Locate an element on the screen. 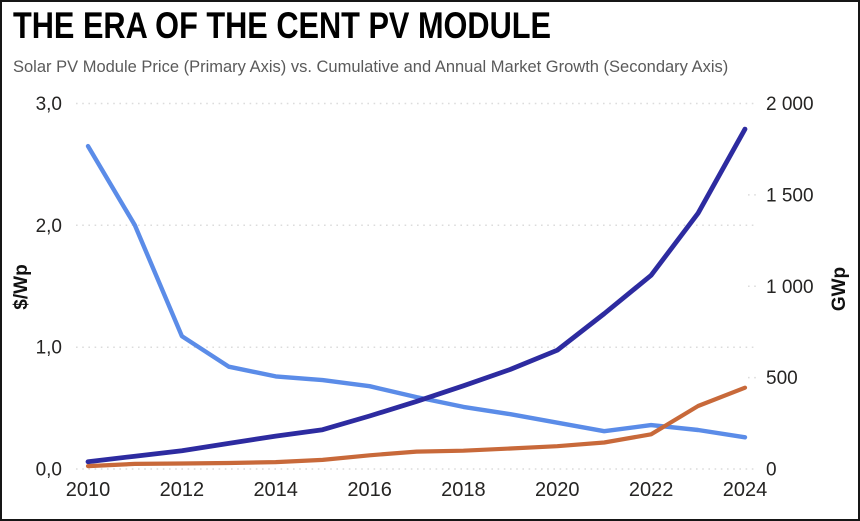 This screenshot has width=860, height=521. secondary-axis-title: GWp is located at coordinates (839, 289).